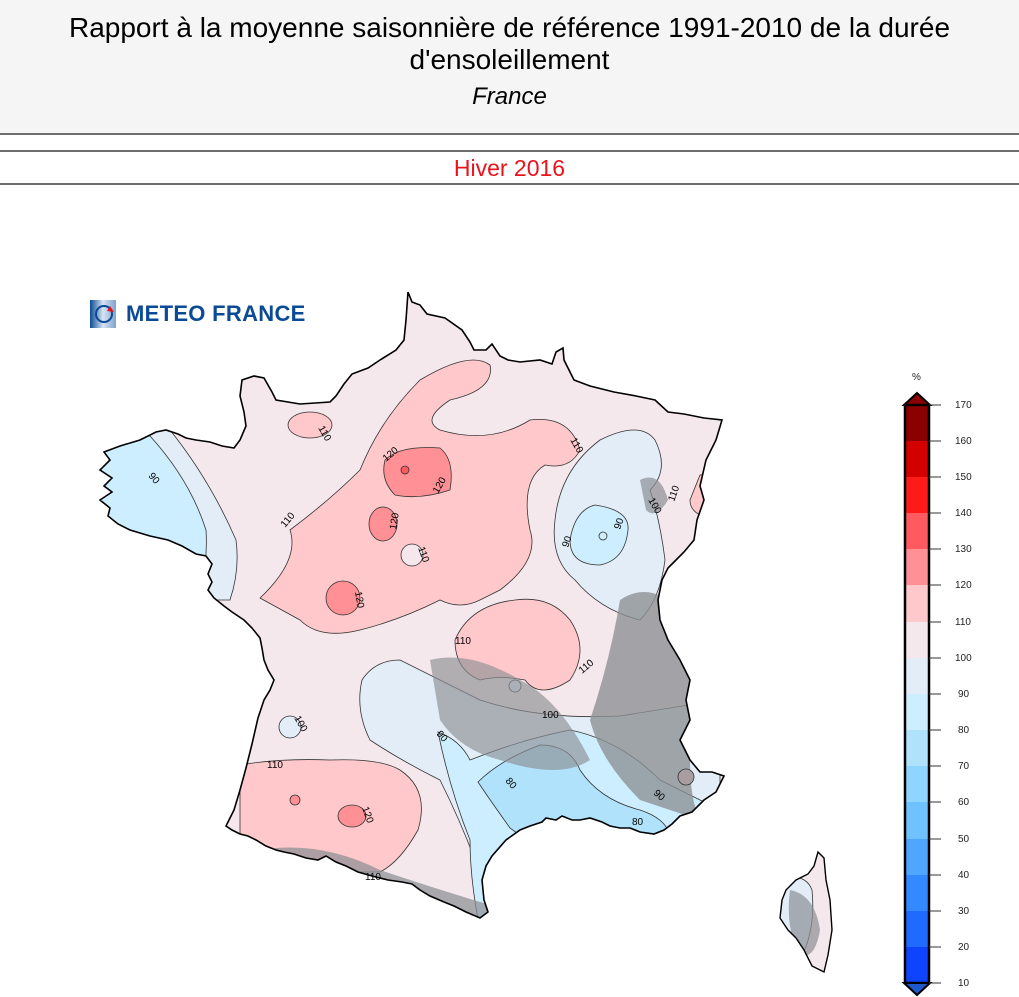 The width and height of the screenshot is (1019, 997). Describe the element at coordinates (509, 59) in the screenshot. I see `page-title-line2: d'ensoleillement` at that location.